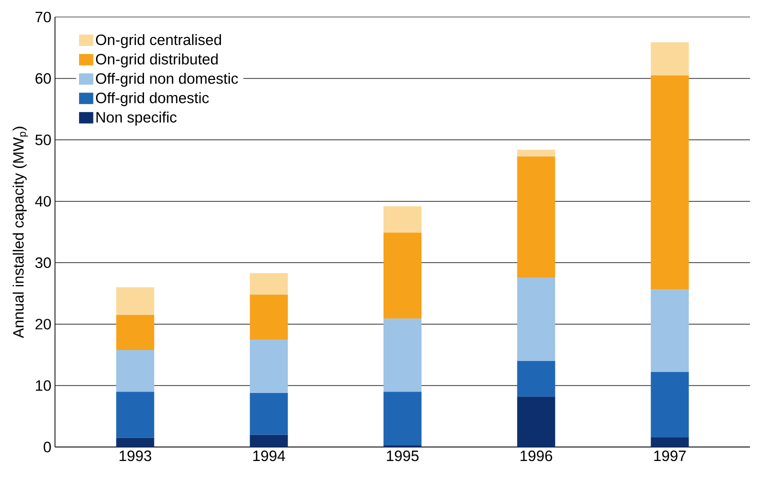 The image size is (765, 477). What do you see at coordinates (43, 201) in the screenshot?
I see `y-tick-label: 40` at bounding box center [43, 201].